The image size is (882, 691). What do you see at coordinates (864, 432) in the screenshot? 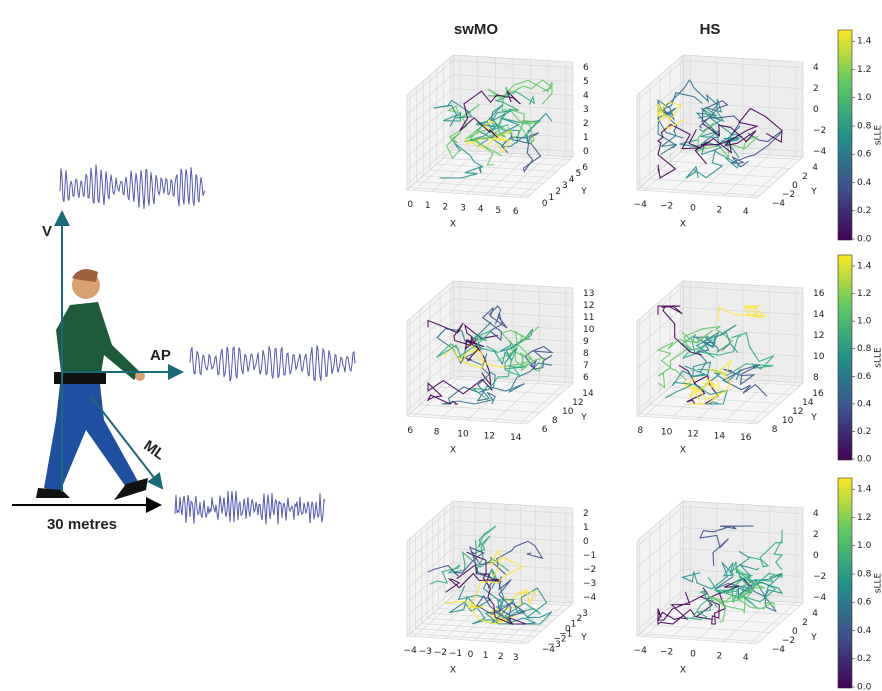
I see `colorbar-tick-label: 0.2` at bounding box center [864, 432].